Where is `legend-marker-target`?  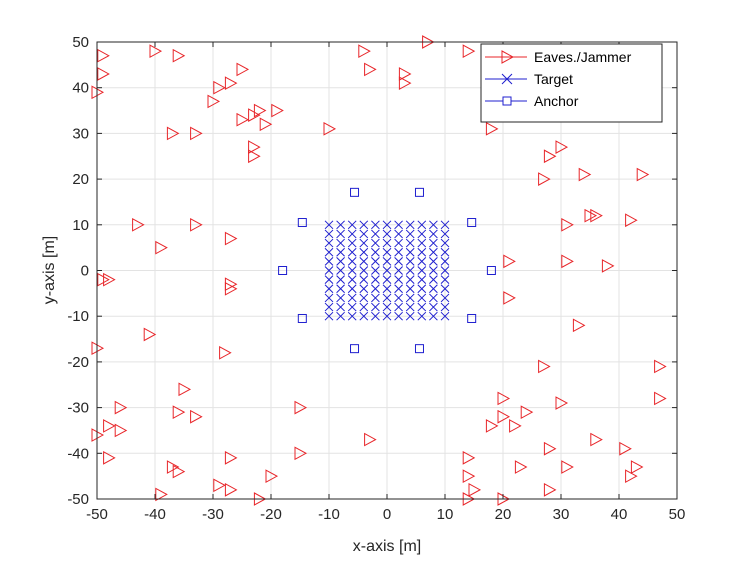
legend-marker-target is located at coordinates (507, 79).